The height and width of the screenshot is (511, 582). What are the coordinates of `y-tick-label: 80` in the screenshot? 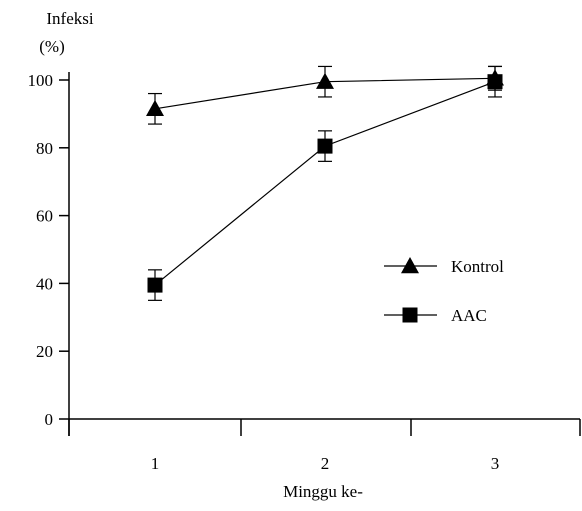 It's located at (44, 148).